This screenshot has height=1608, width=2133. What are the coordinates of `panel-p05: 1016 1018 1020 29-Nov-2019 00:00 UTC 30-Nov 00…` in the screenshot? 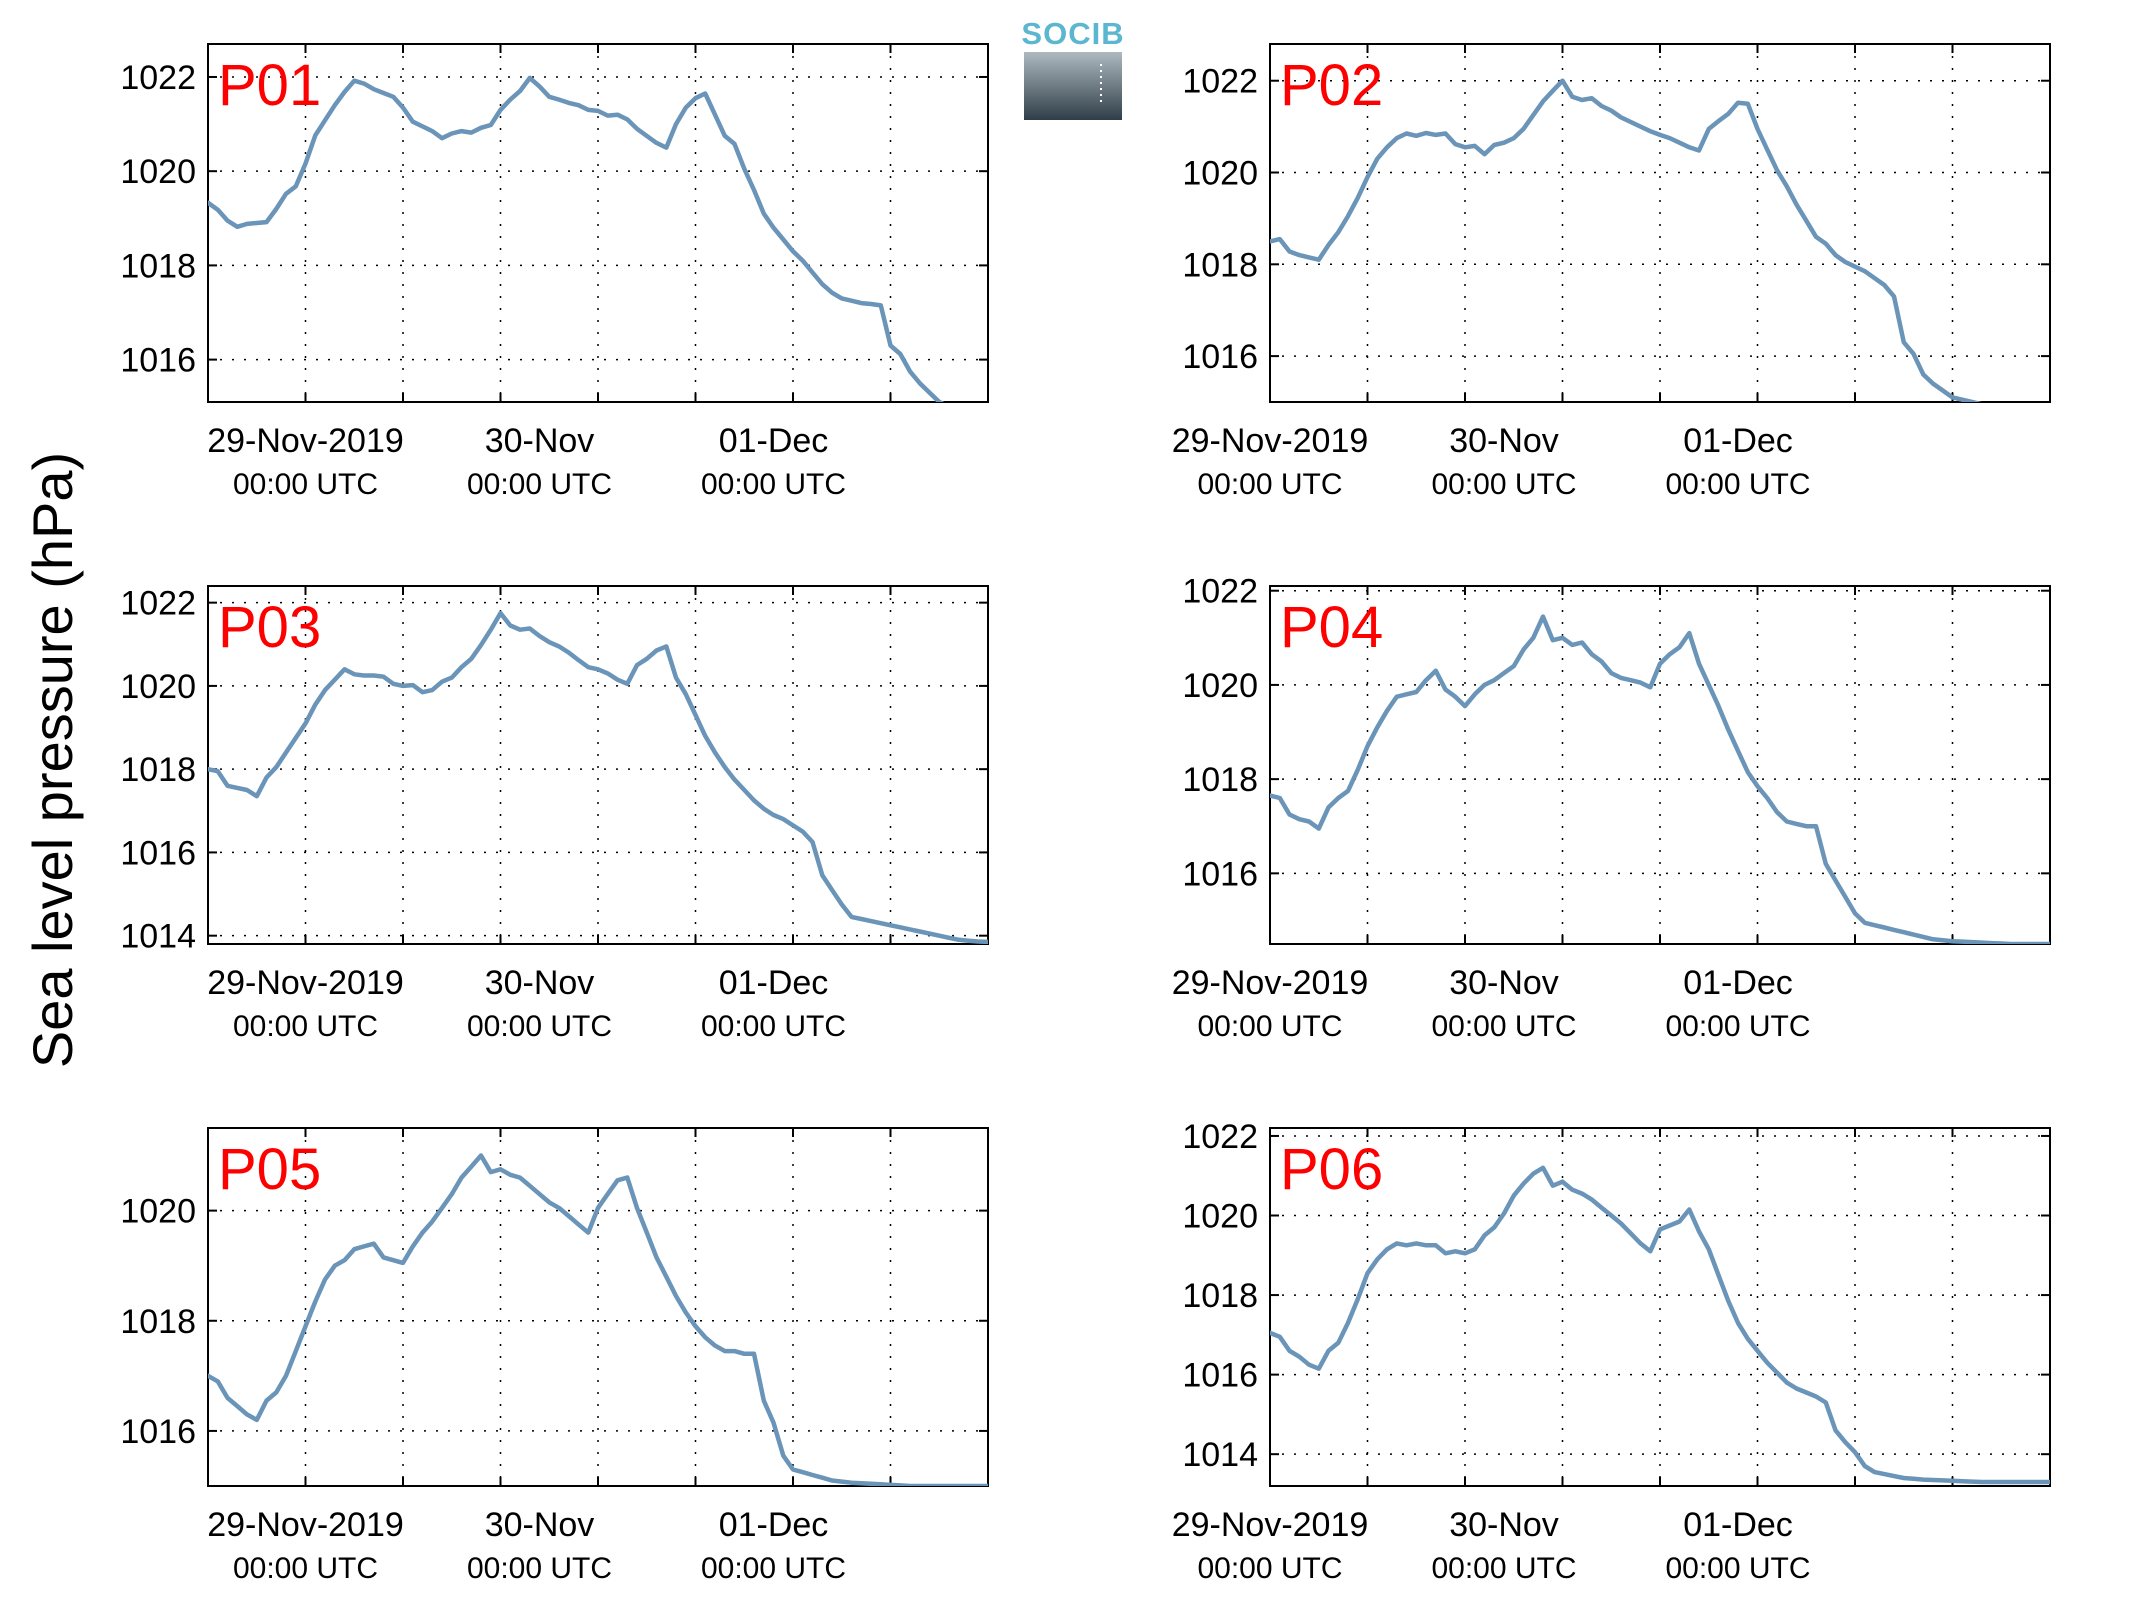 It's located at (554, 1356).